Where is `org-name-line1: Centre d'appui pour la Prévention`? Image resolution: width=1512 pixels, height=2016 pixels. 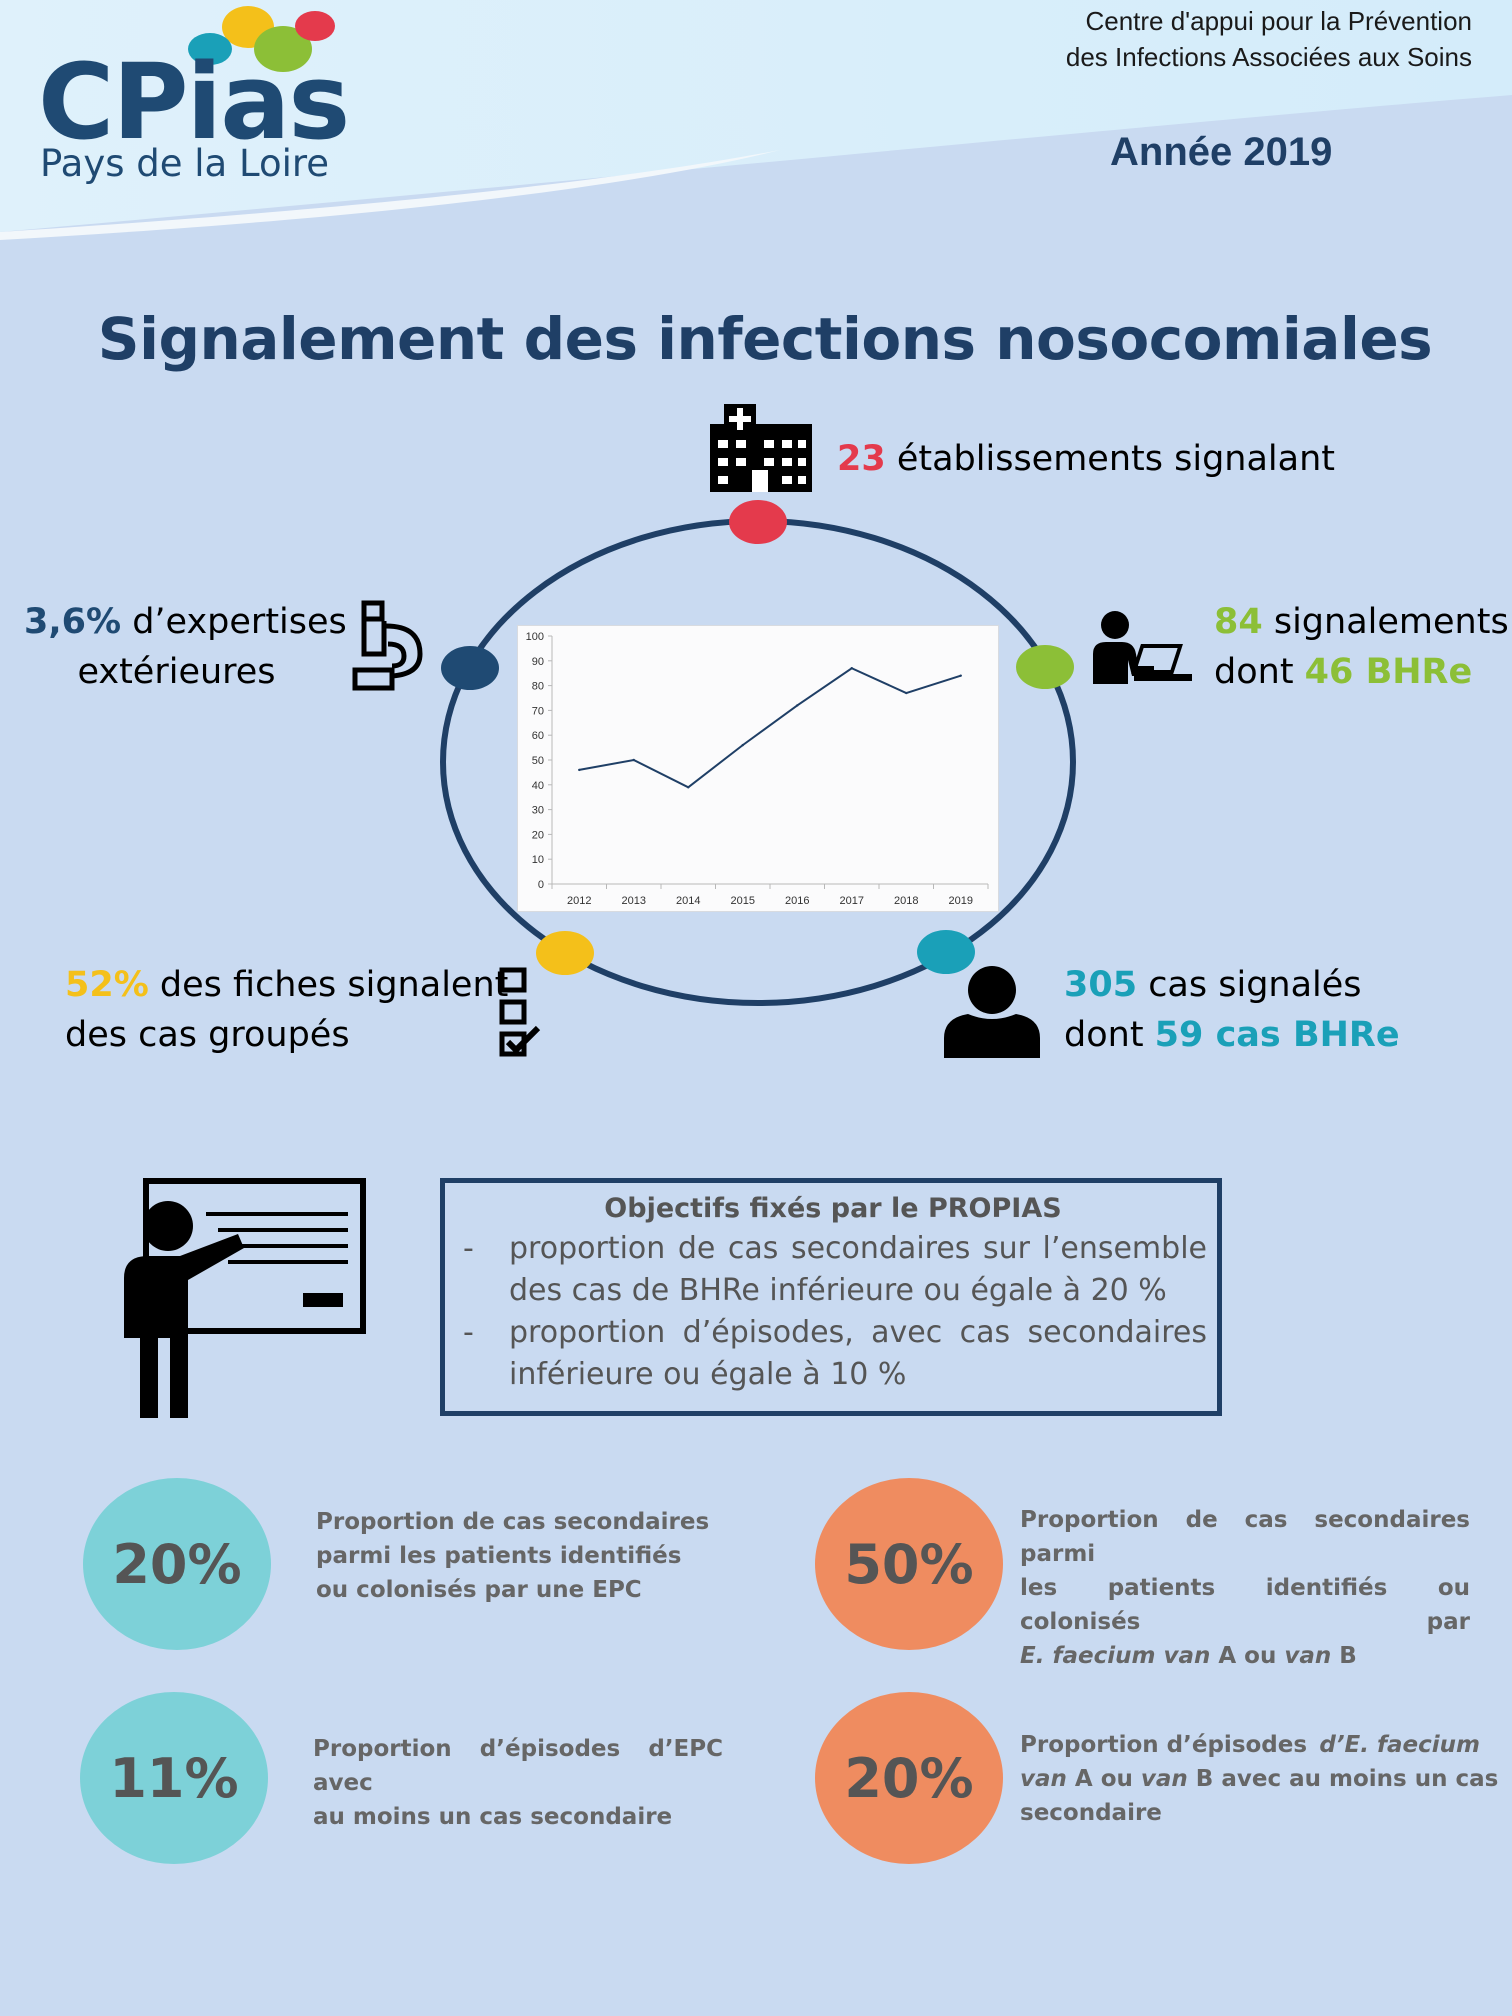 org-name-line1: Centre d'appui pour la Prévention is located at coordinates (1278, 21).